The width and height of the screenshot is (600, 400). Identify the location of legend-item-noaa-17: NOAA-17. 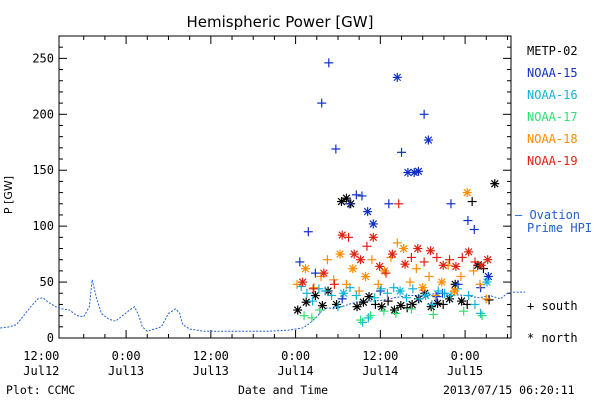
(552, 117).